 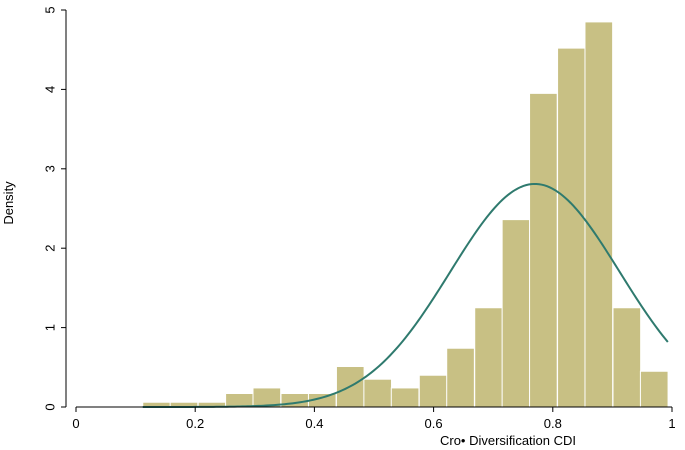 What do you see at coordinates (434, 423) in the screenshot?
I see `x-tick-label-3: 0.6` at bounding box center [434, 423].